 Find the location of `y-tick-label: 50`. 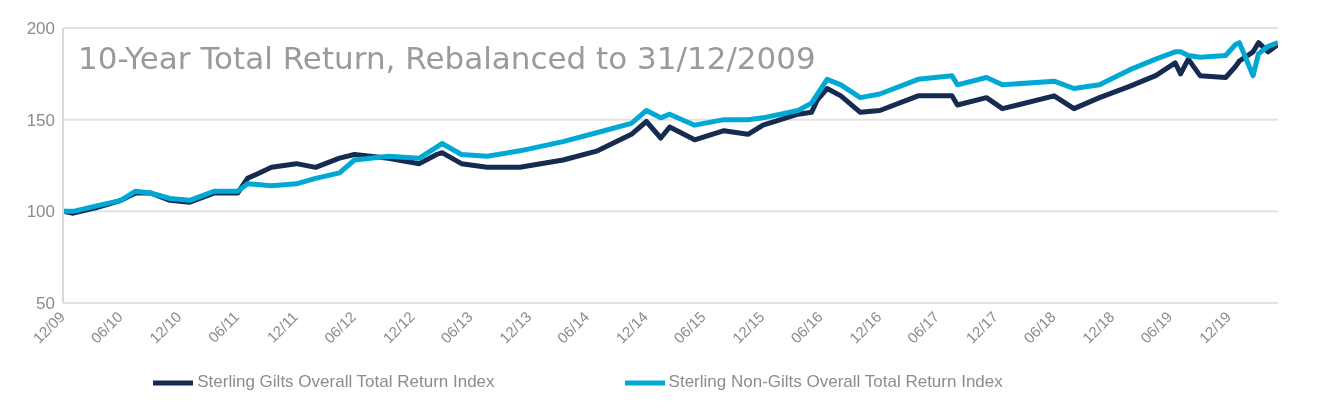

y-tick-label: 50 is located at coordinates (45, 304).